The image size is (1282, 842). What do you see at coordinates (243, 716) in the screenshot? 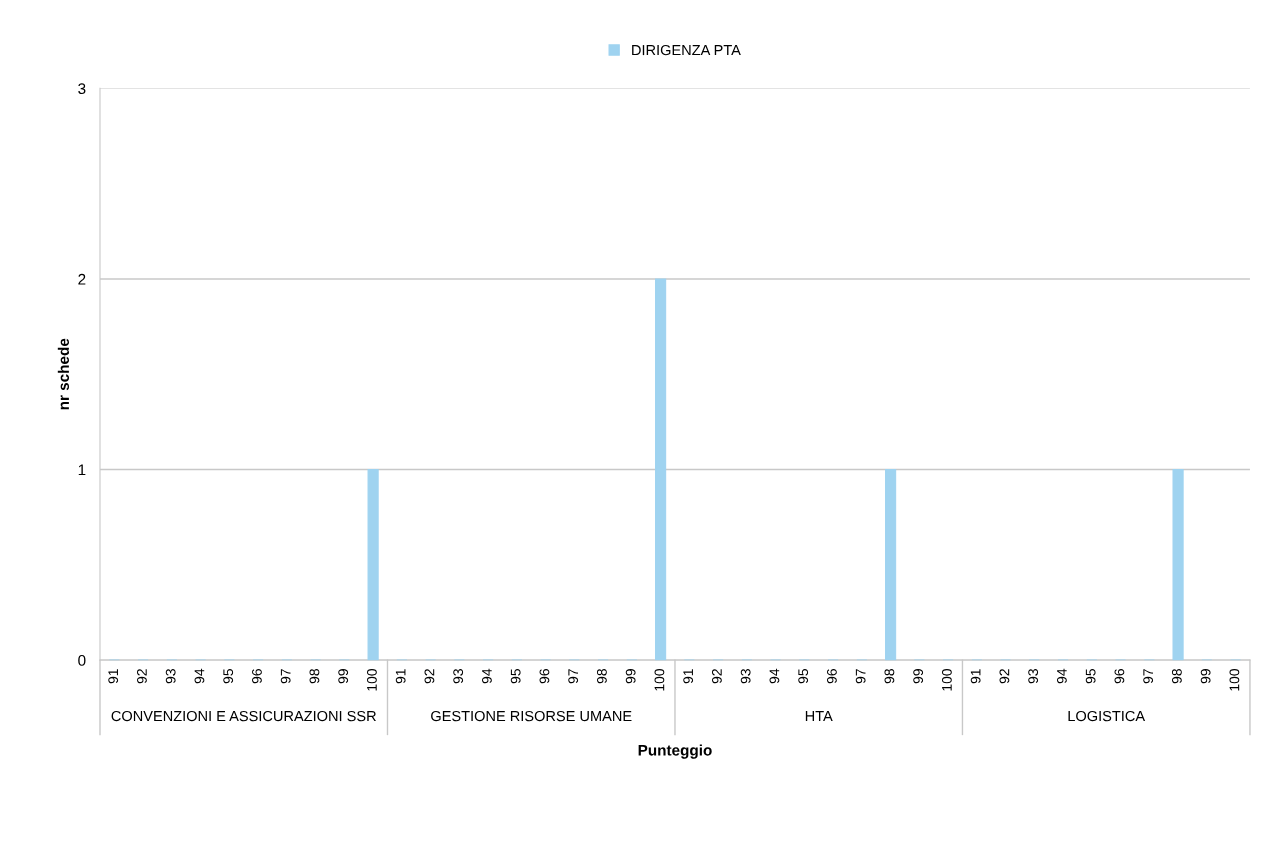
I see `text: CONVENZIONI E ASSICURAZIONI SSR` at bounding box center [243, 716].